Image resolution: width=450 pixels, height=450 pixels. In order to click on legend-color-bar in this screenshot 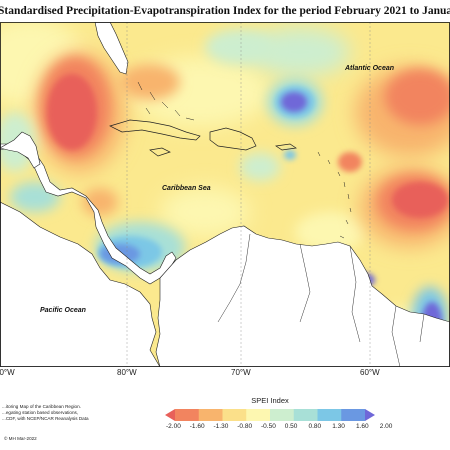, I will do `click(270, 415)`.